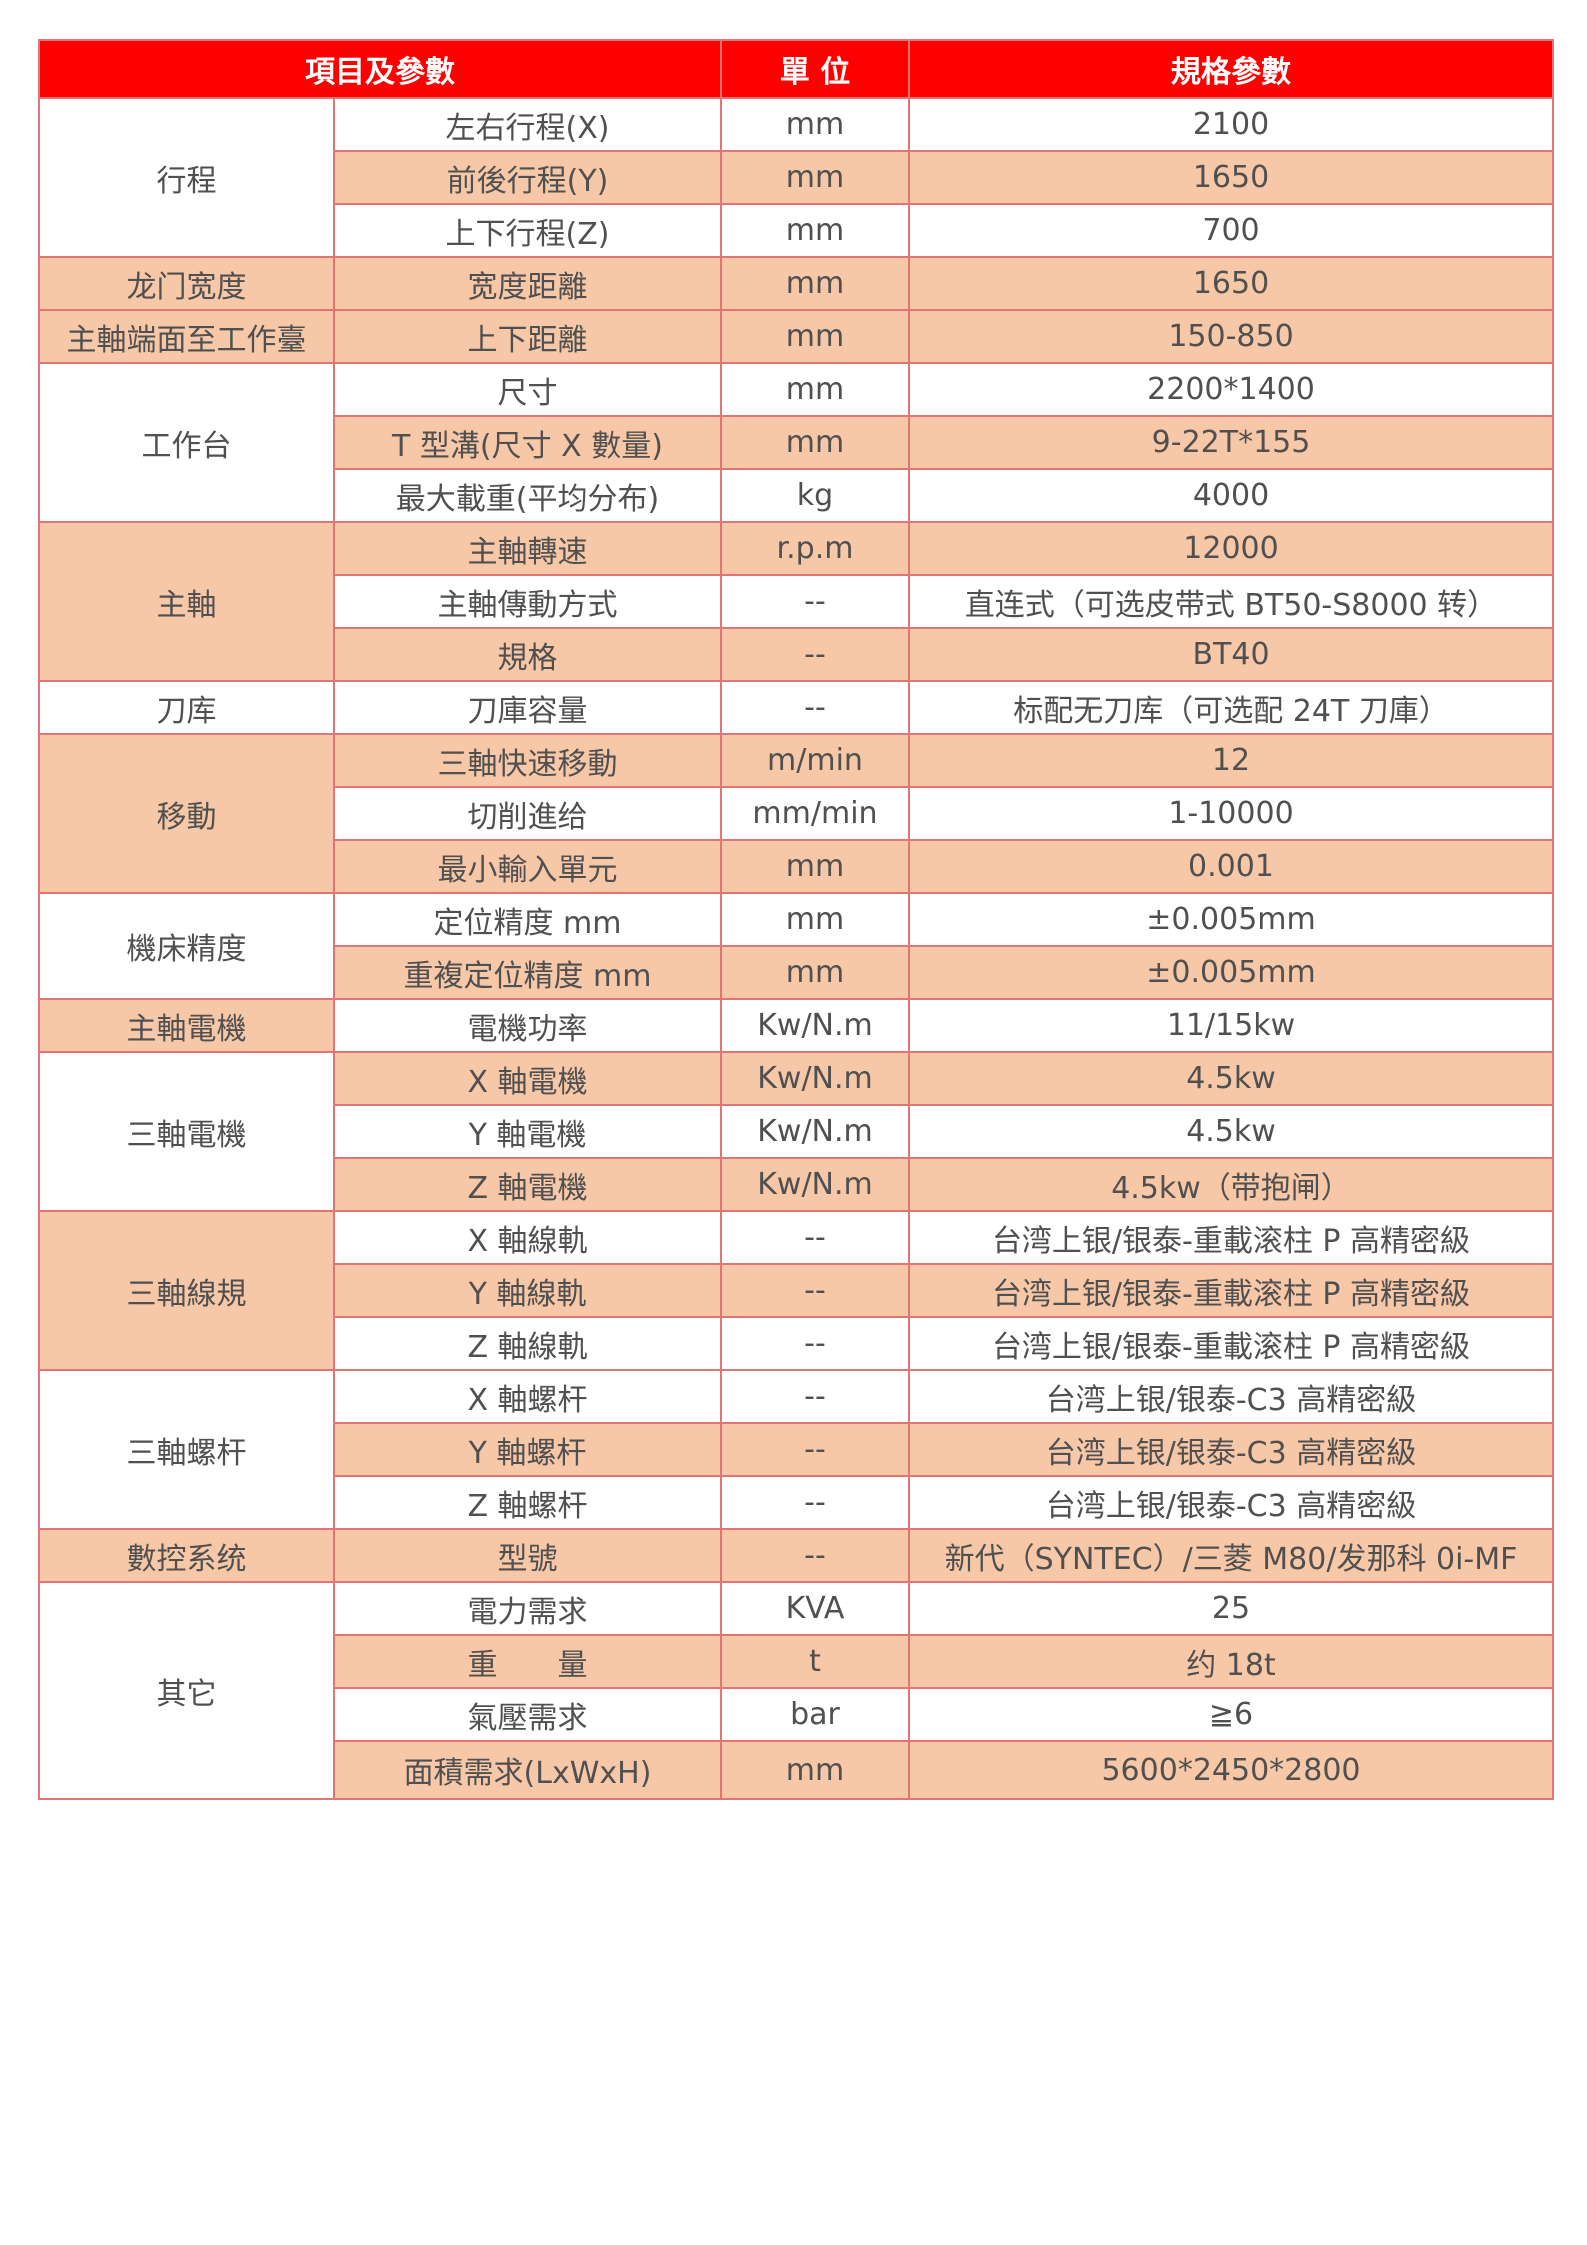  Describe the element at coordinates (527, 1770) in the screenshot. I see `param-cell: 面積需求(LxWxH)` at that location.